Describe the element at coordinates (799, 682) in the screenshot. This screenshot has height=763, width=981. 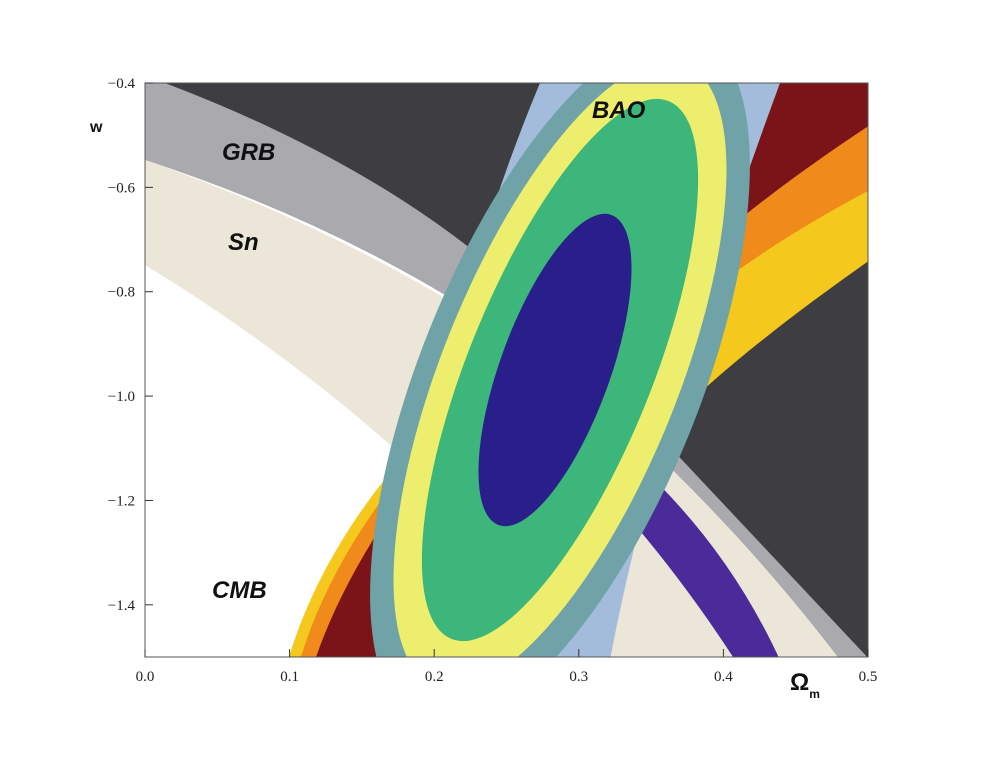
I see `x-axis-symbol: Ω` at that location.